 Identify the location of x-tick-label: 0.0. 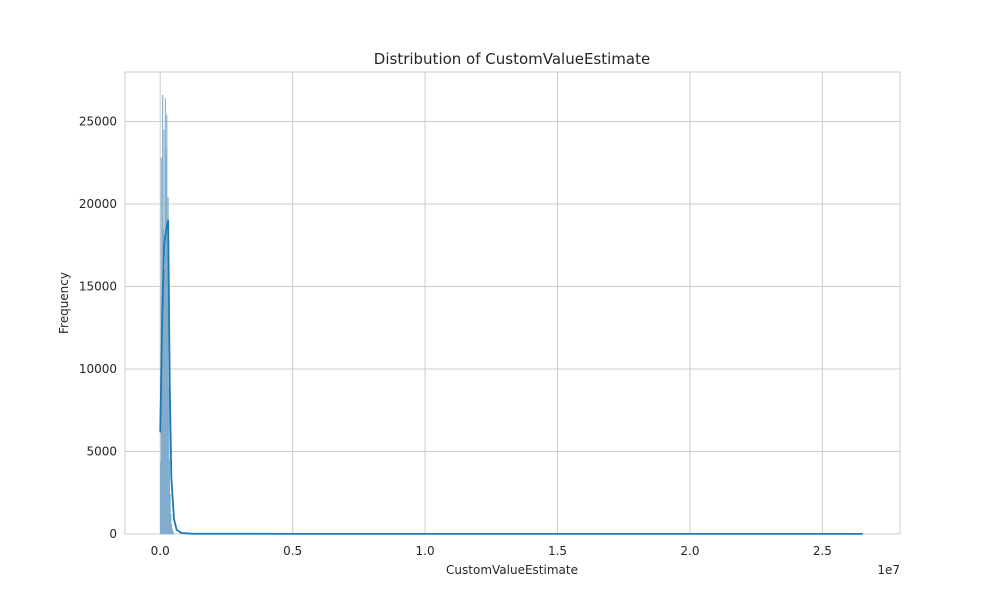
(160, 551).